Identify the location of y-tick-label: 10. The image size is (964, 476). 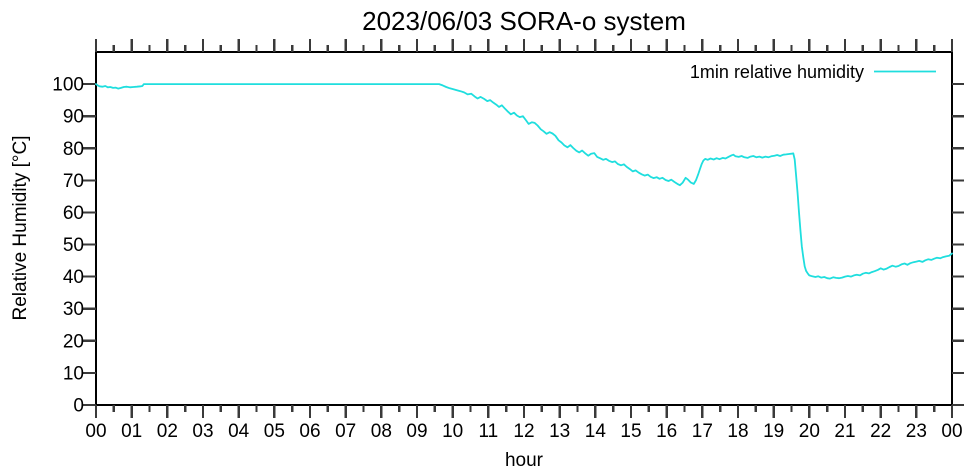
(73, 373).